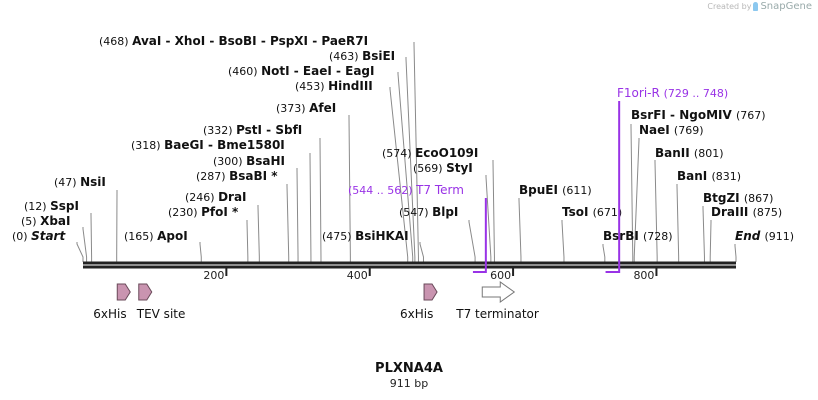  What do you see at coordinates (500, 275) in the screenshot?
I see `ruler-tick-label: 600` at bounding box center [500, 275].